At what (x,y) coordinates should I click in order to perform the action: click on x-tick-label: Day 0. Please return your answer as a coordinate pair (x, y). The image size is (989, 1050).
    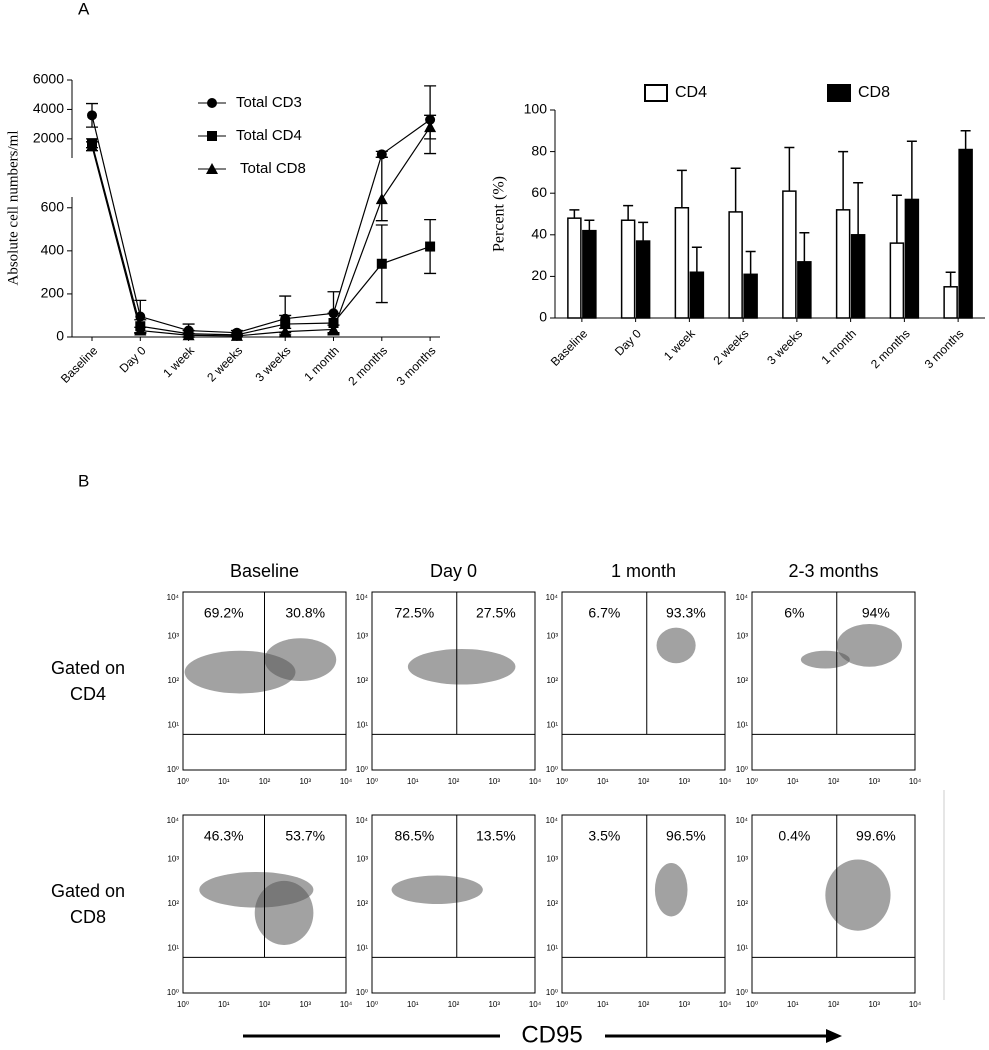
    Looking at the image, I should click on (628, 342).